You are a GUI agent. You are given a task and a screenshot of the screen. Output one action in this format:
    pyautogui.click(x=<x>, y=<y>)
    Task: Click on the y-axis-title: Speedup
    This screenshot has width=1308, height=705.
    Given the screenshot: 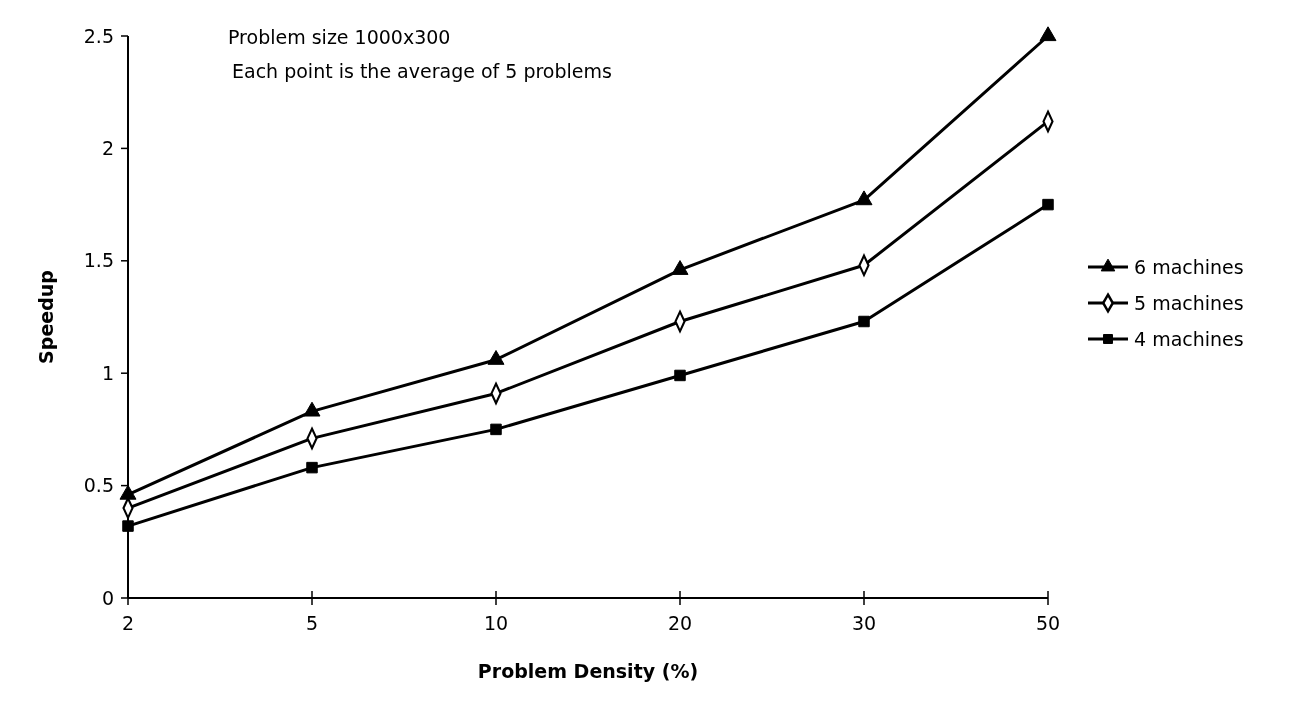 What is the action you would take?
    pyautogui.click(x=46, y=317)
    